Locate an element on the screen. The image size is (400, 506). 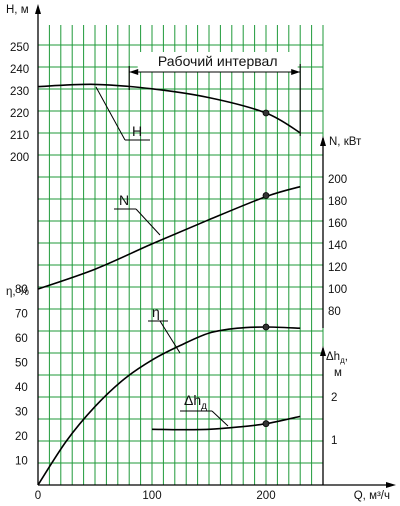
series-line-dh is located at coordinates (226, 423).